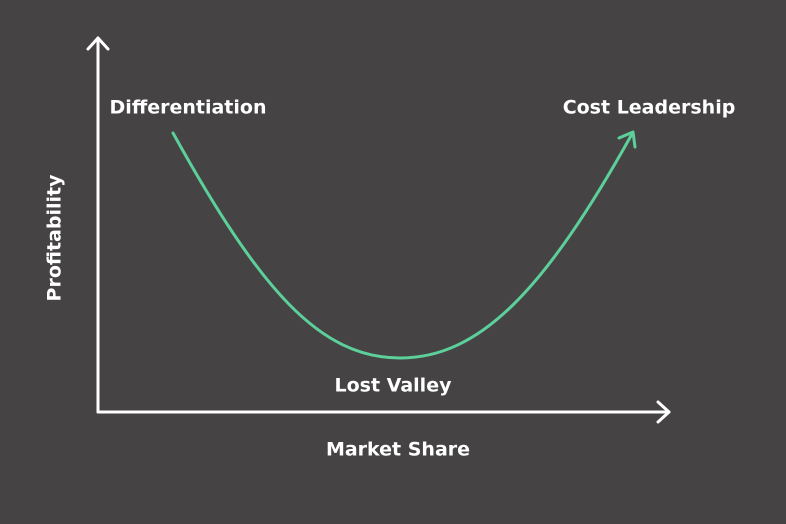 This screenshot has width=786, height=524. Describe the element at coordinates (663, 412) in the screenshot. I see `x-axis-arrow` at that location.